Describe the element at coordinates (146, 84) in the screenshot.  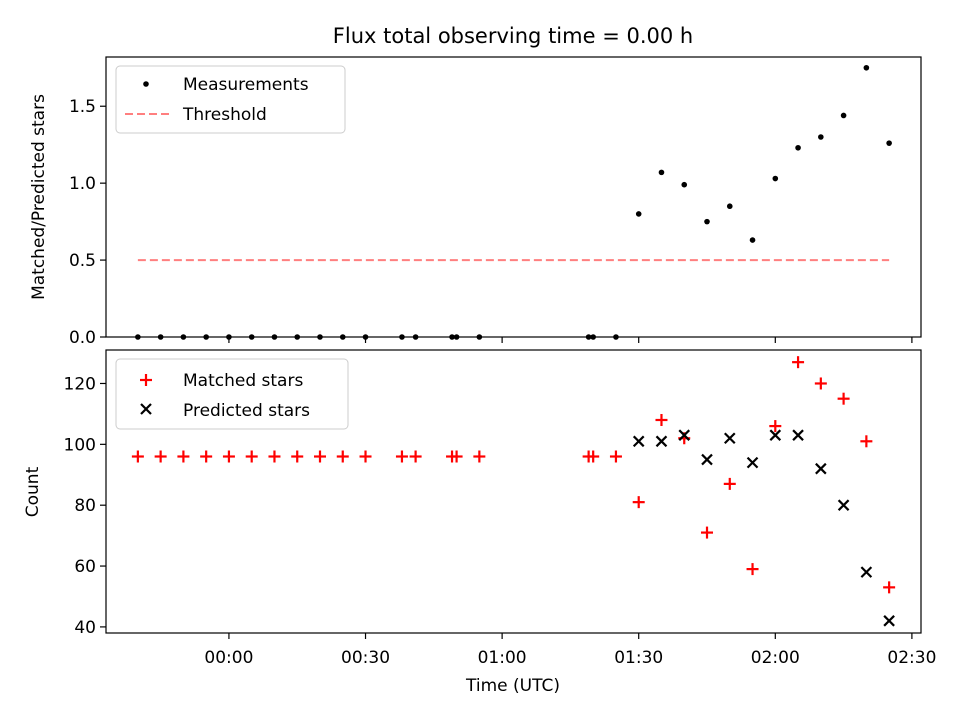
I see `legend-measurements-marker` at that location.